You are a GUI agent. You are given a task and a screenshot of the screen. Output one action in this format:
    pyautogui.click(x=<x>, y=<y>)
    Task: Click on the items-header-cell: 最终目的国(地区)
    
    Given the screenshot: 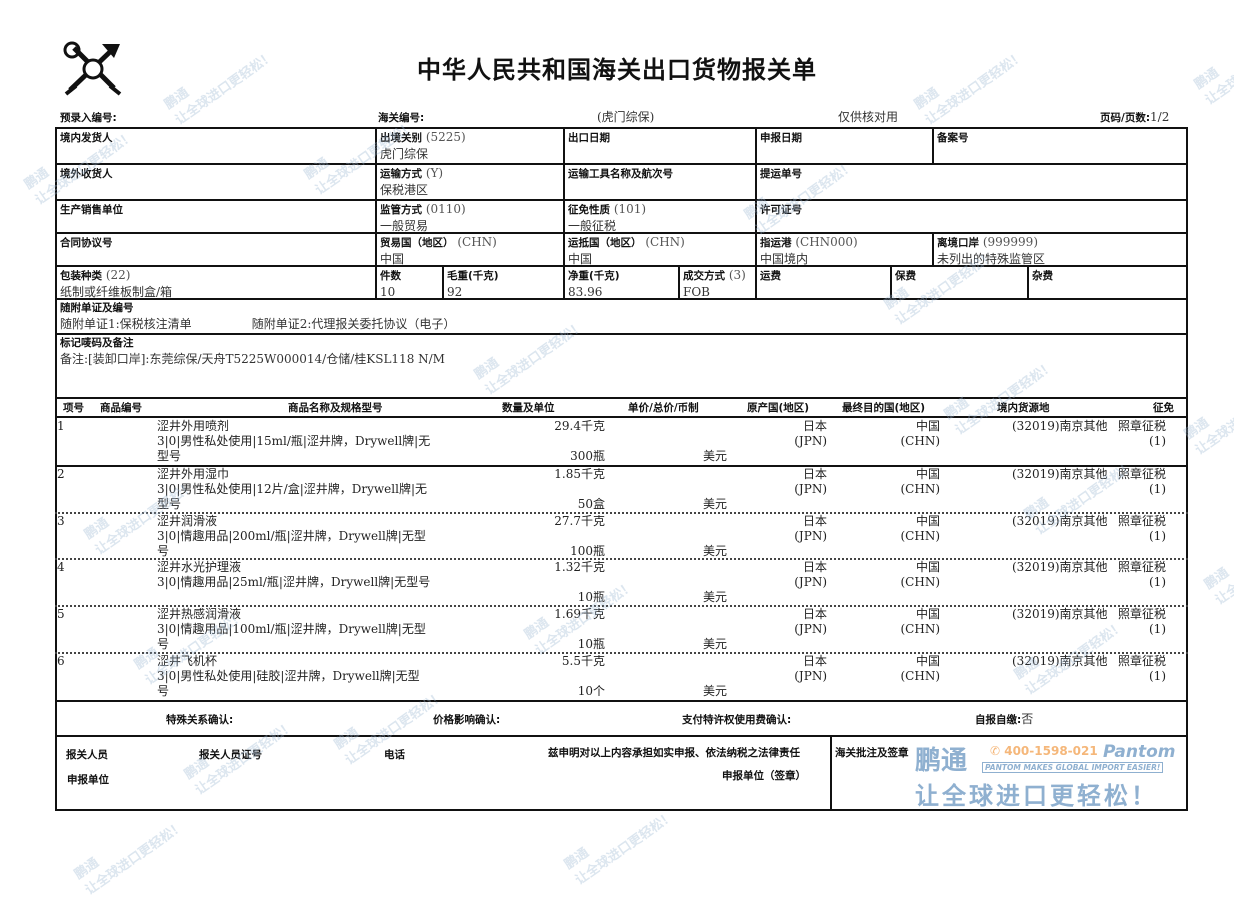 What is the action you would take?
    pyautogui.click(x=884, y=408)
    